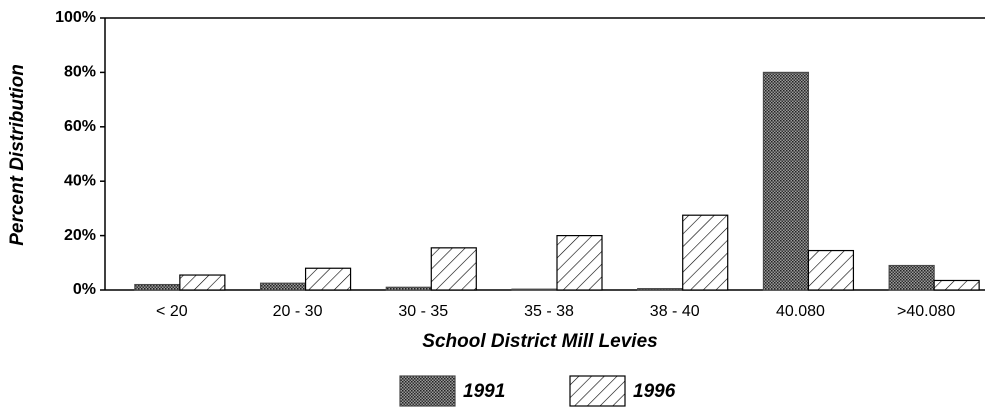  What do you see at coordinates (172, 311) in the screenshot?
I see `x-tick-label: < 20` at bounding box center [172, 311].